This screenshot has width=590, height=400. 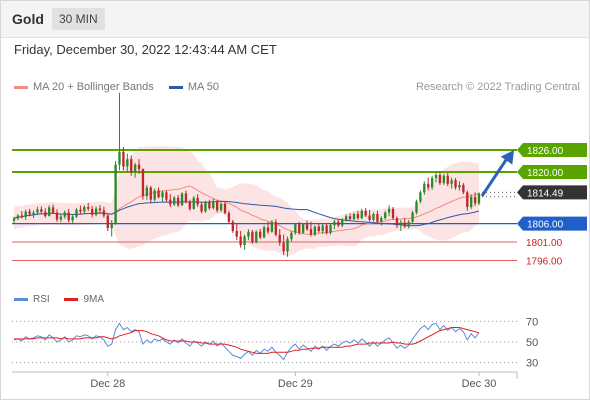 I want to click on level-label-2: 1806.00, so click(x=545, y=225).